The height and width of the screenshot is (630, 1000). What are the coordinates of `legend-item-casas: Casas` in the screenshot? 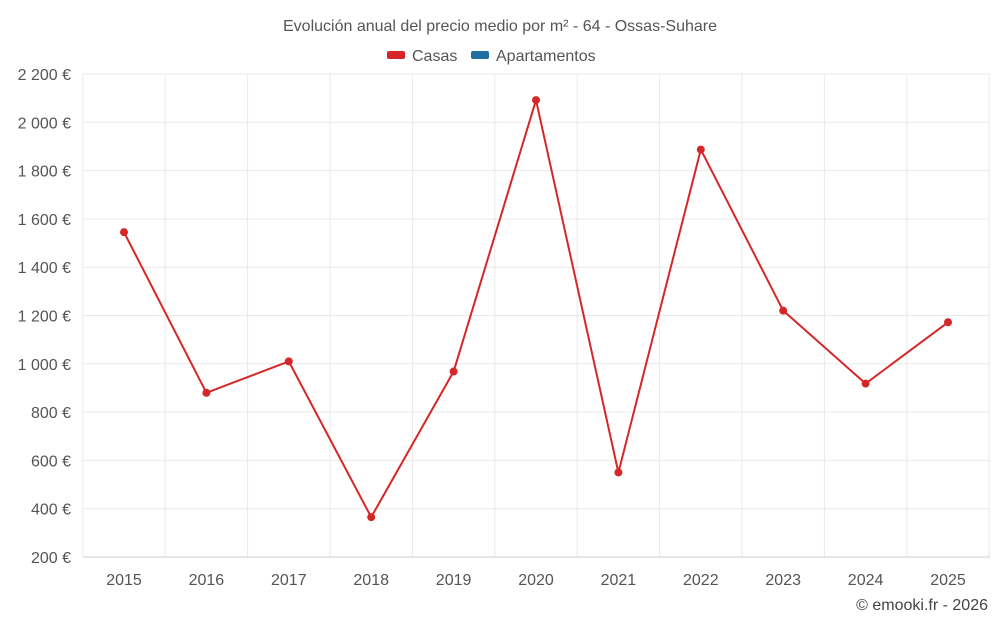 It's located at (422, 56).